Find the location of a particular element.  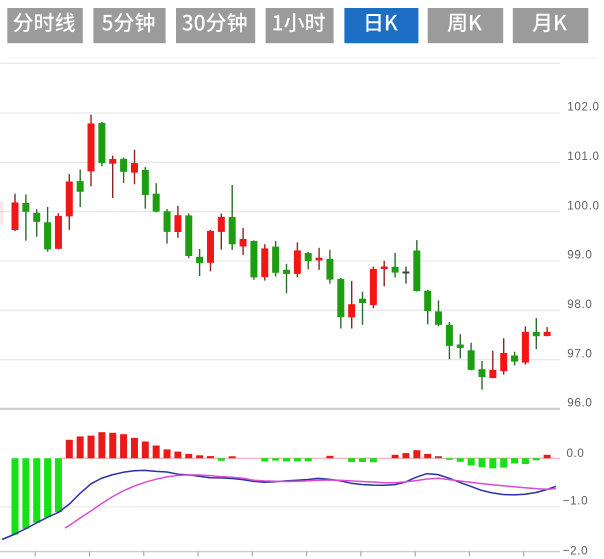

svg-text: −2.0 is located at coordinates (576, 550).